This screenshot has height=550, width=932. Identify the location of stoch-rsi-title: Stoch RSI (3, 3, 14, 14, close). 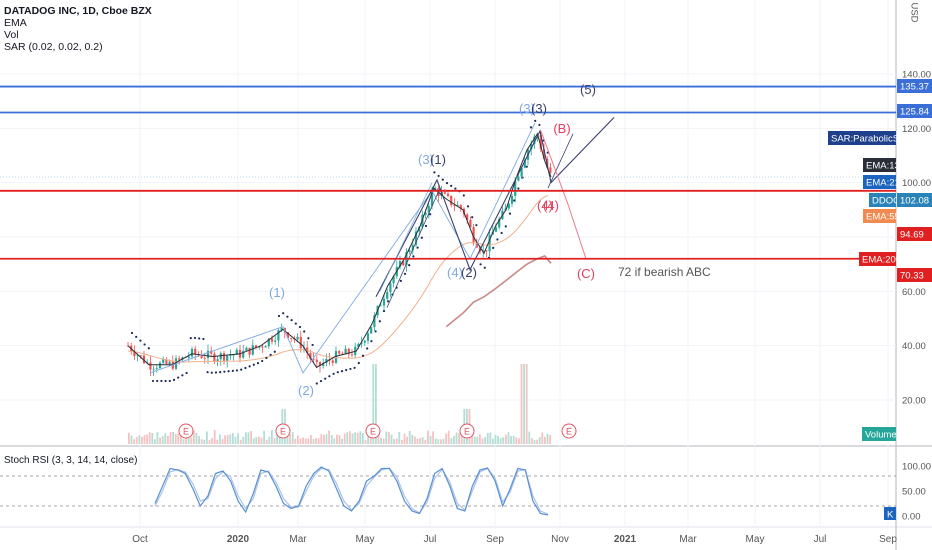
(71, 460).